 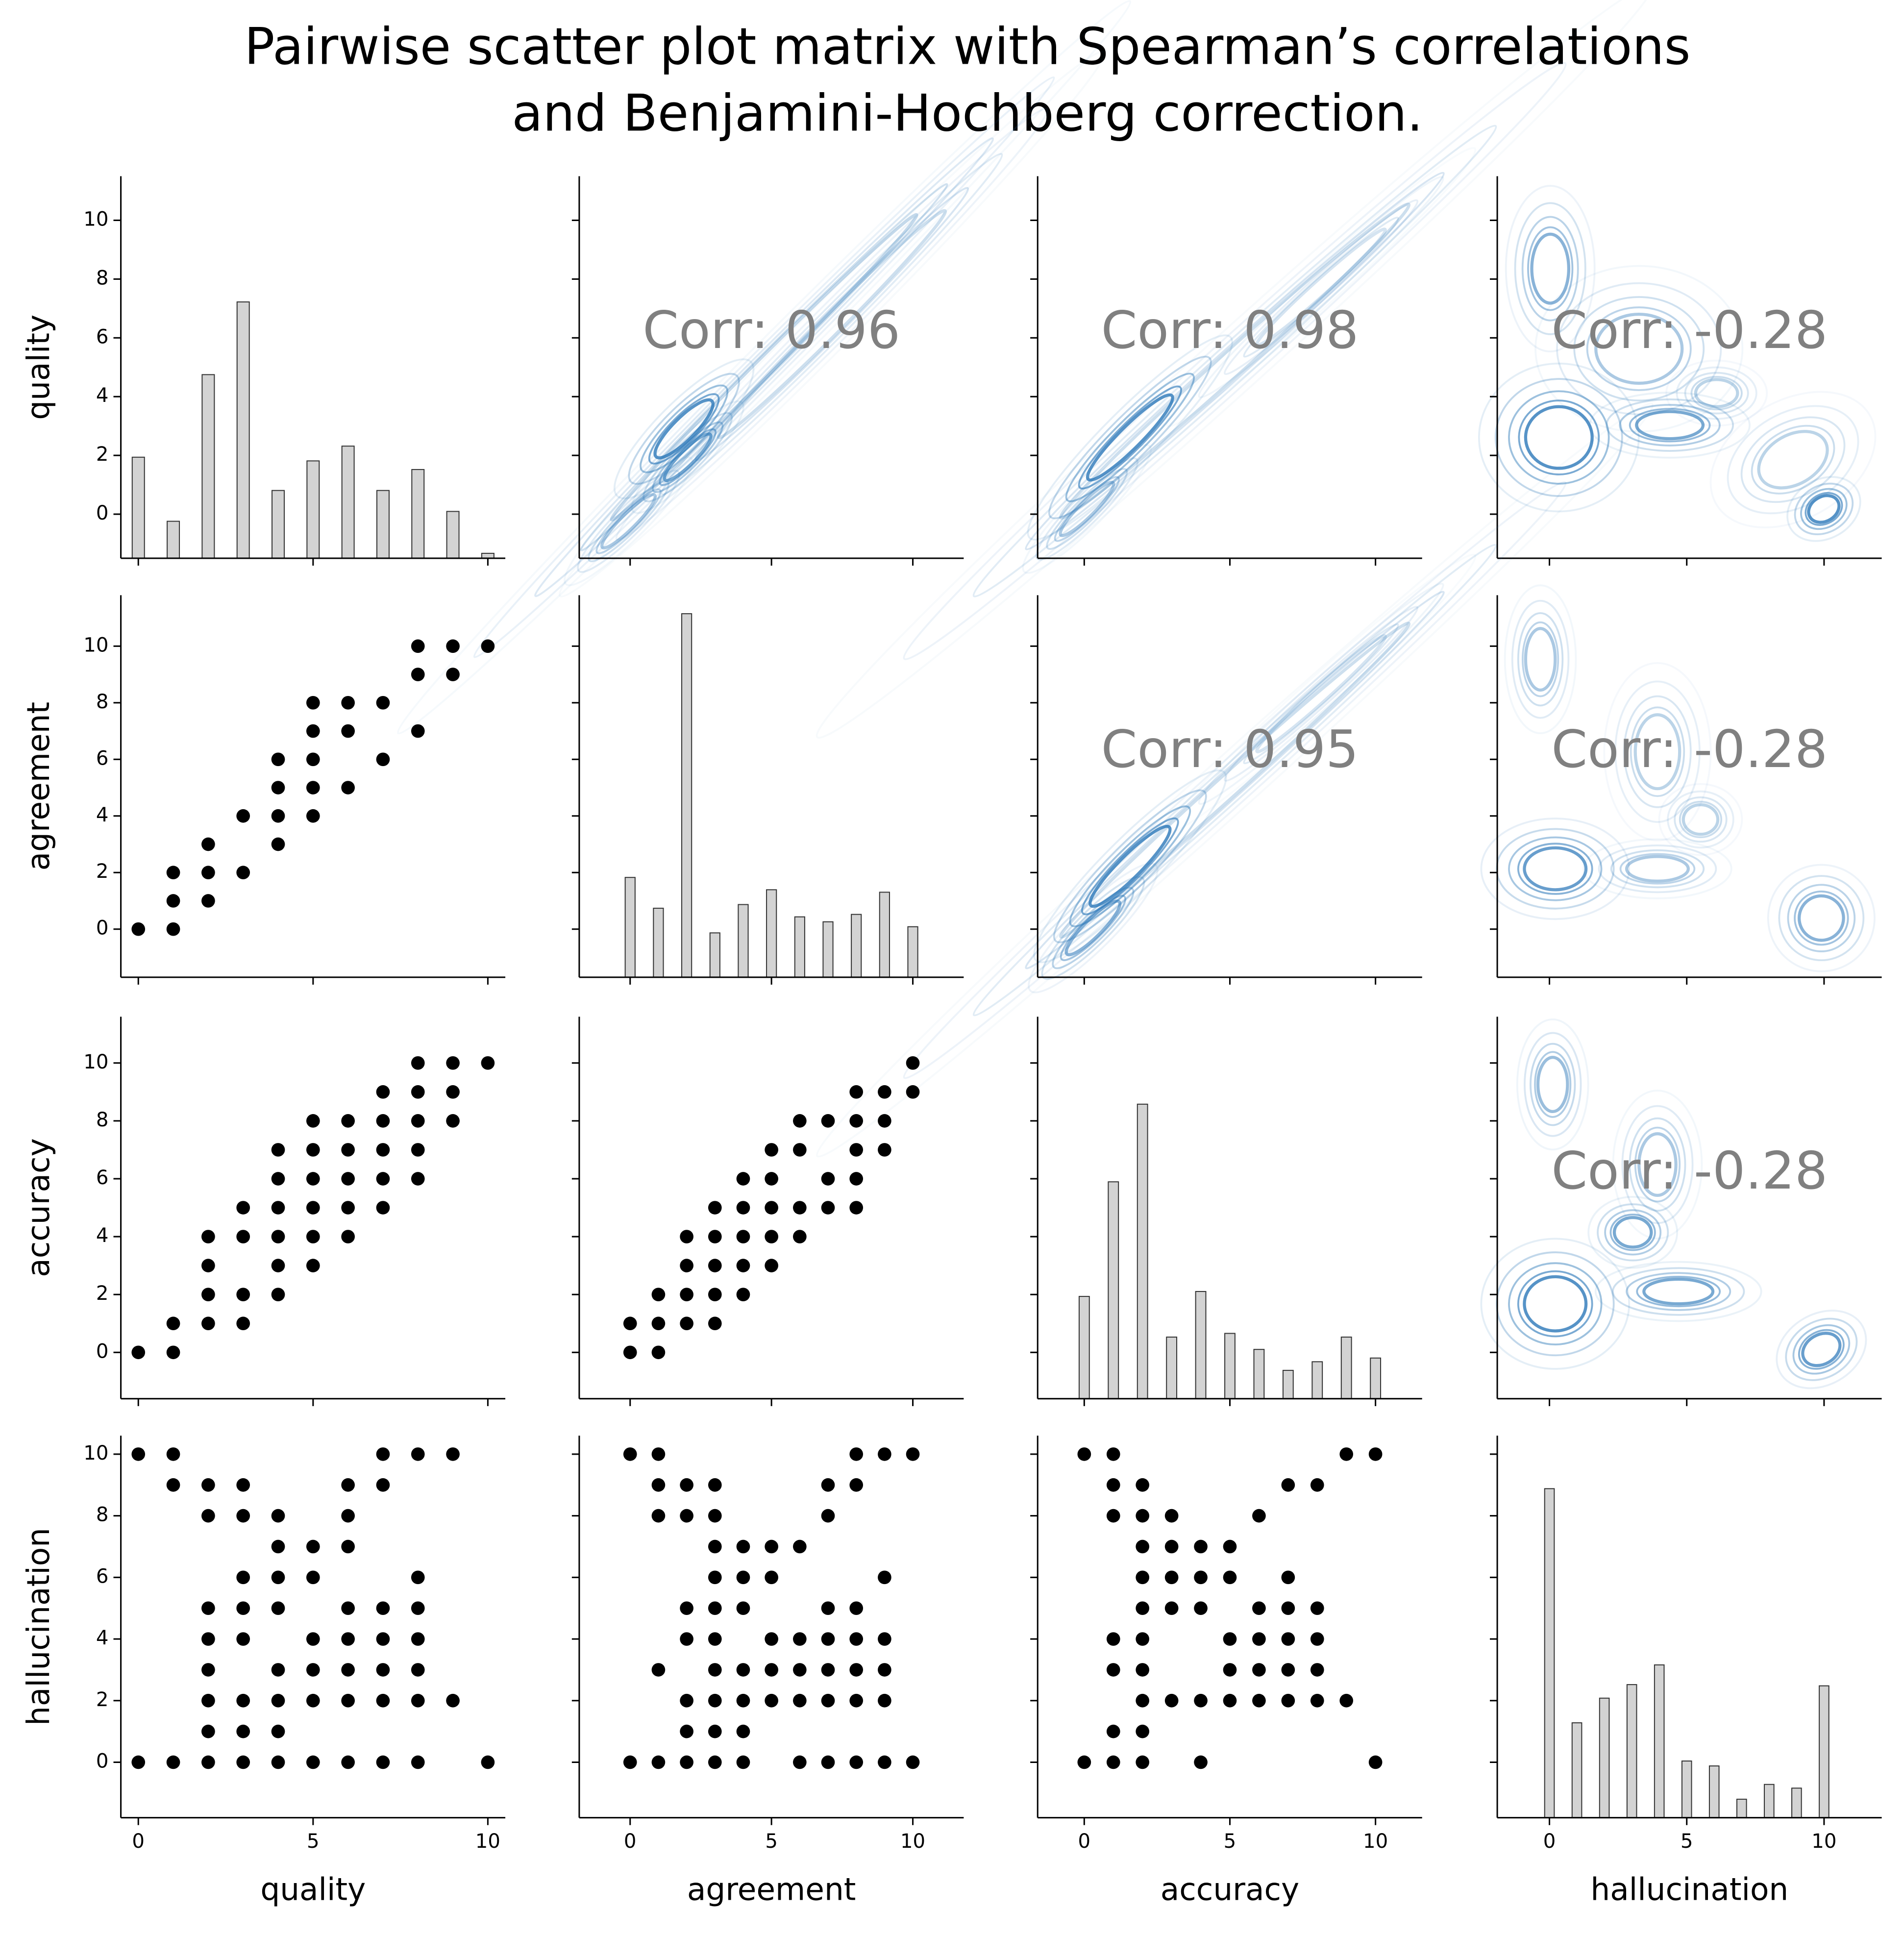 What do you see at coordinates (102, 454) in the screenshot?
I see `y-tick-label: 2` at bounding box center [102, 454].